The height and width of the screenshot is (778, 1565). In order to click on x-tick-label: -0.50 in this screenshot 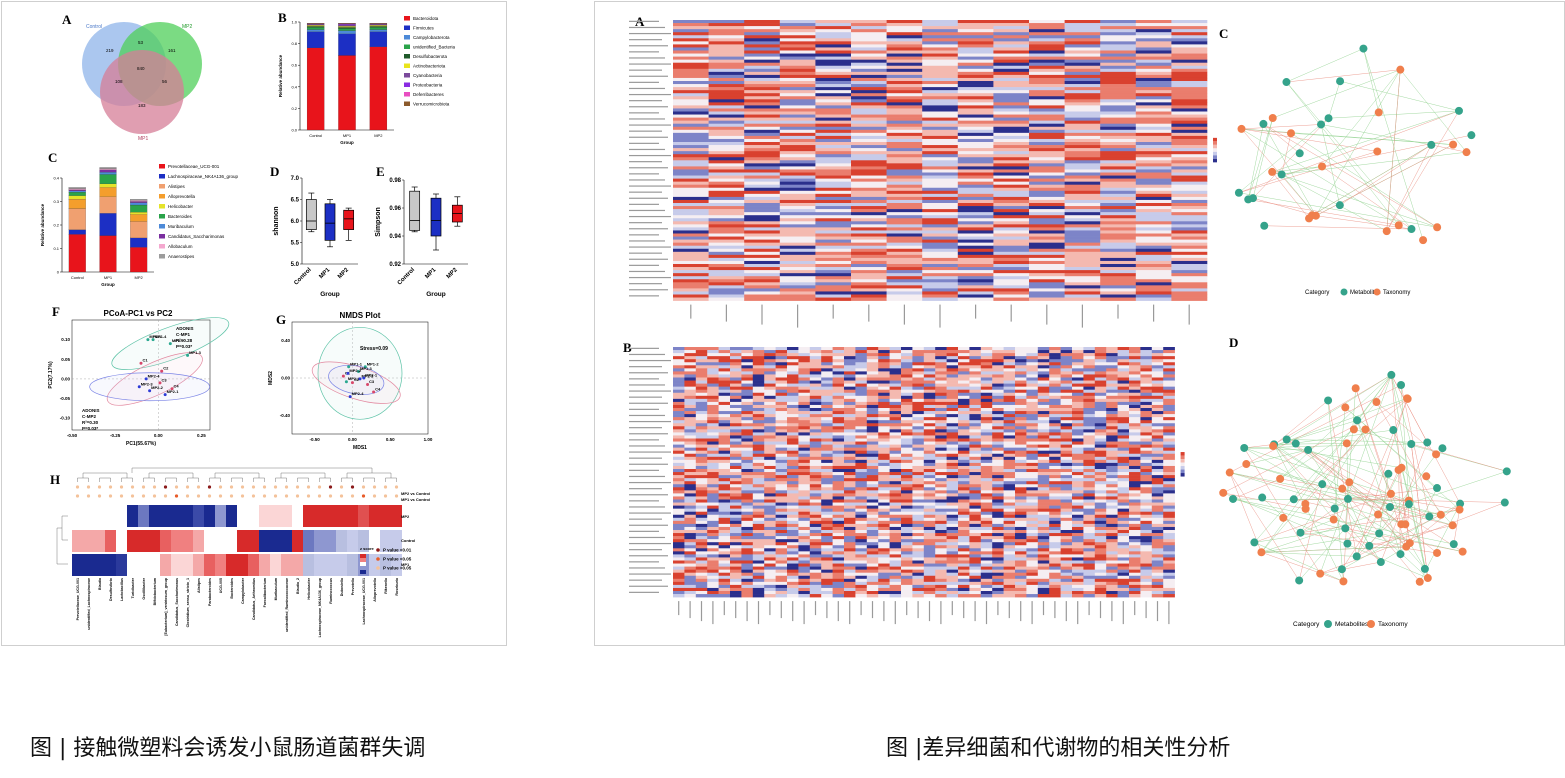, I will do `click(72, 435)`.